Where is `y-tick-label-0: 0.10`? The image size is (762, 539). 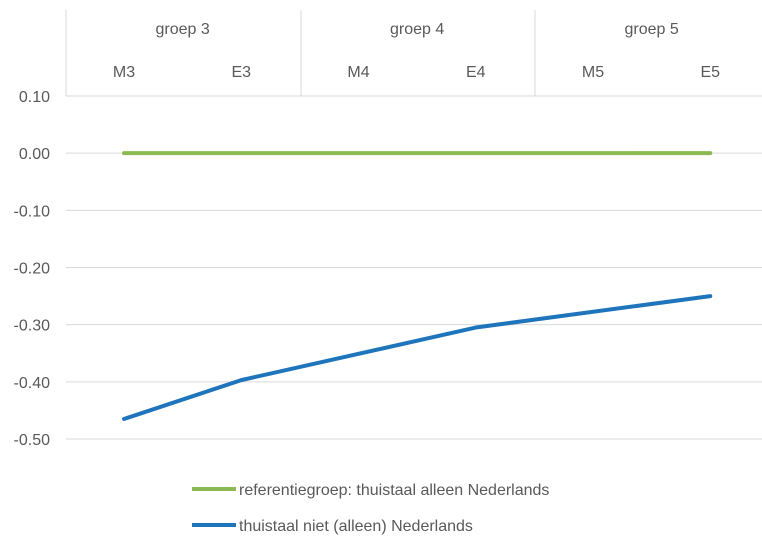
y-tick-label-0: 0.10 is located at coordinates (34, 97).